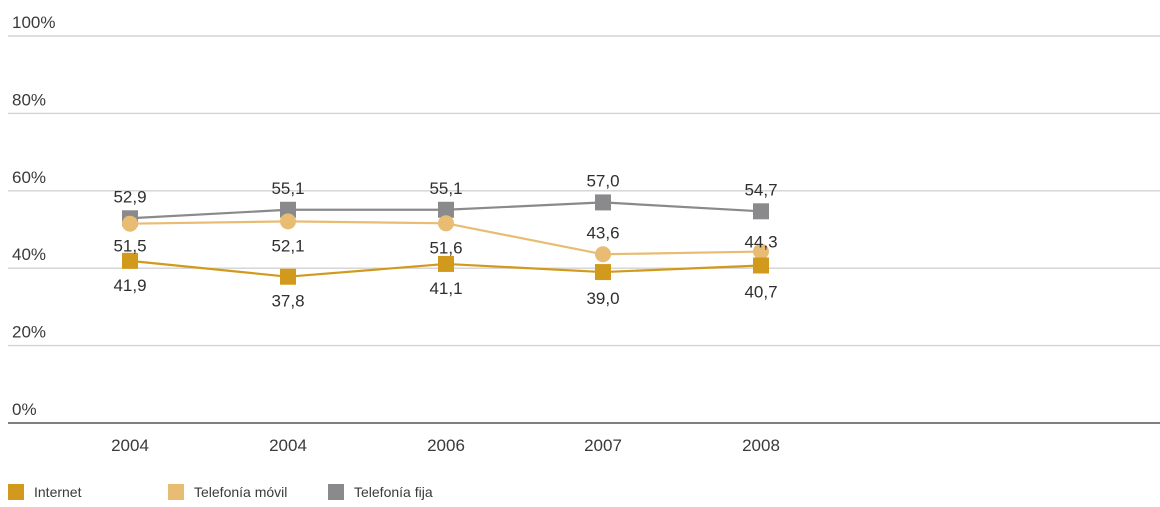 The height and width of the screenshot is (507, 1160). I want to click on data-label-telefonia-fija: 54,7, so click(760, 189).